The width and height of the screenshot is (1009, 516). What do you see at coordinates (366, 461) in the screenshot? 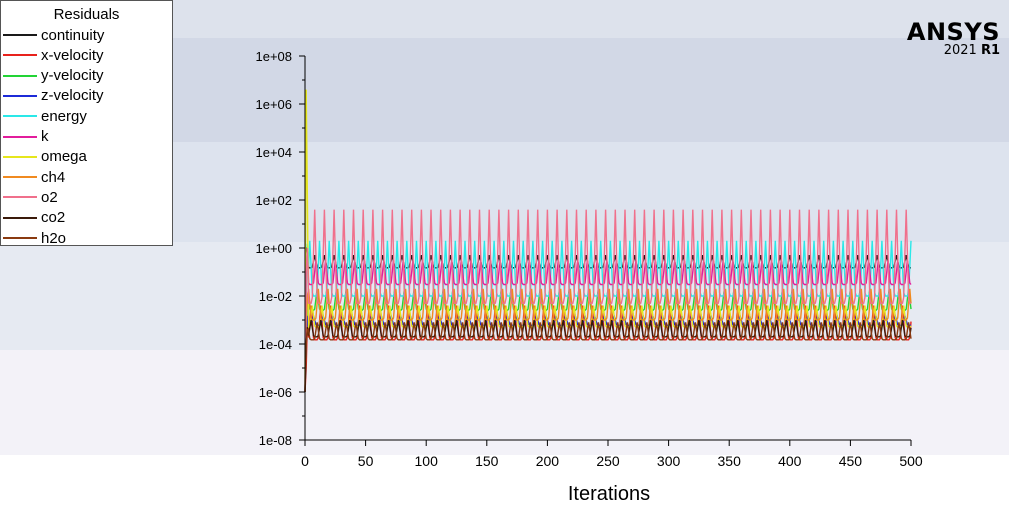
I see `x-tick-label: 50` at bounding box center [366, 461].